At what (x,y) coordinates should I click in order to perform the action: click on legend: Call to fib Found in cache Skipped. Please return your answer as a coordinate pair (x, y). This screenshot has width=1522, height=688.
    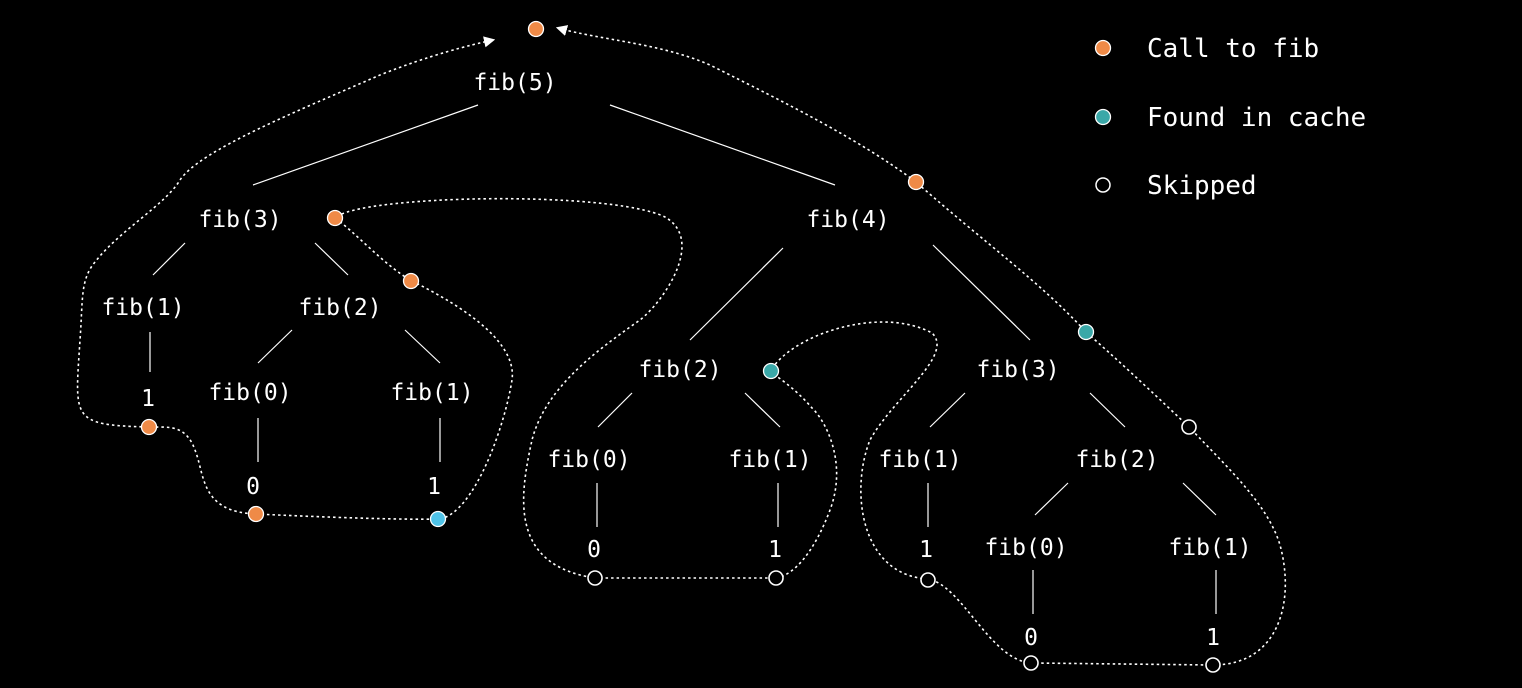
    Looking at the image, I should click on (1230, 117).